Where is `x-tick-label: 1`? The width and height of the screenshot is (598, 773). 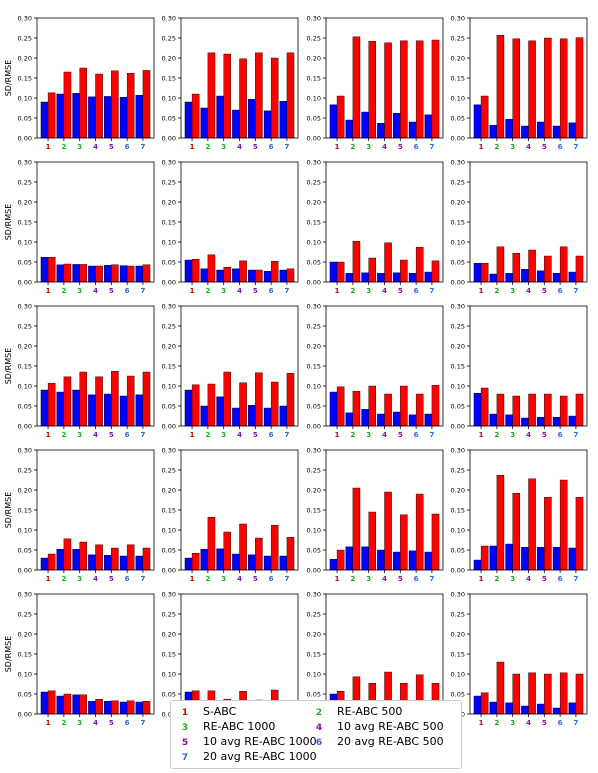 x-tick-label: 1 is located at coordinates (192, 291).